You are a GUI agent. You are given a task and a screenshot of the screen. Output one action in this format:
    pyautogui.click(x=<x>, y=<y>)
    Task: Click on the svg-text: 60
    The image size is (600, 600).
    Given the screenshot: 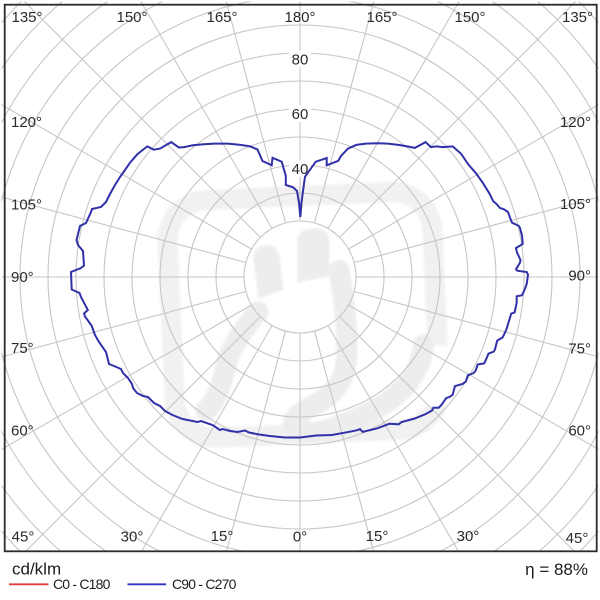 What is the action you would take?
    pyautogui.click(x=300, y=114)
    